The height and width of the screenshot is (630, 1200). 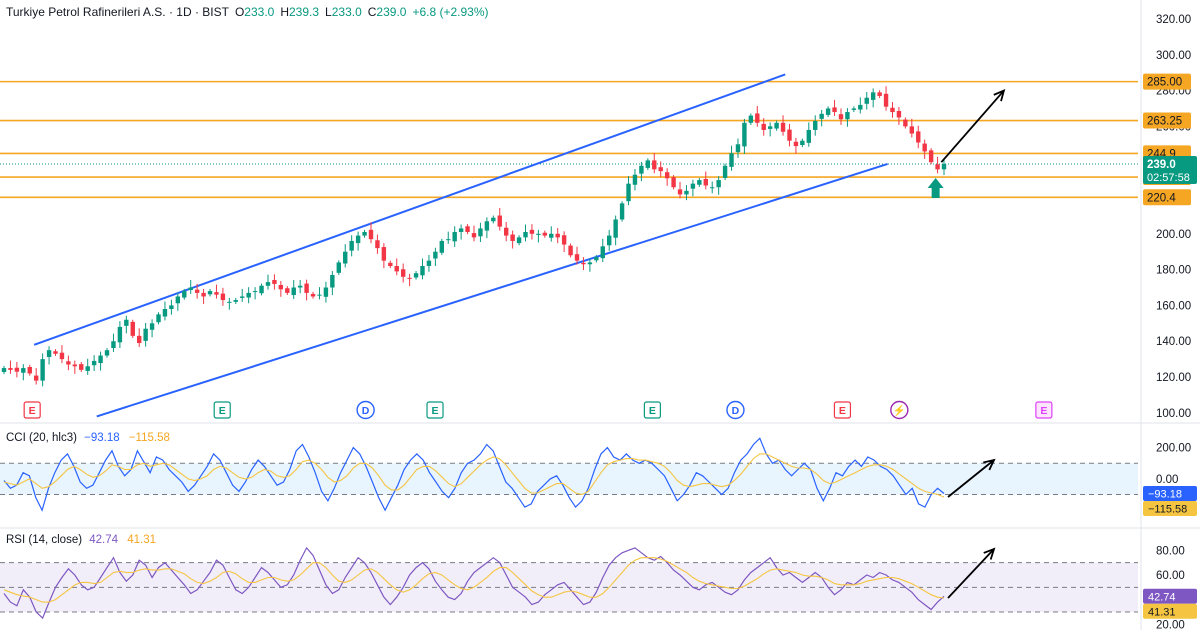 What do you see at coordinates (972, 126) in the screenshot?
I see `projection-arrow` at bounding box center [972, 126].